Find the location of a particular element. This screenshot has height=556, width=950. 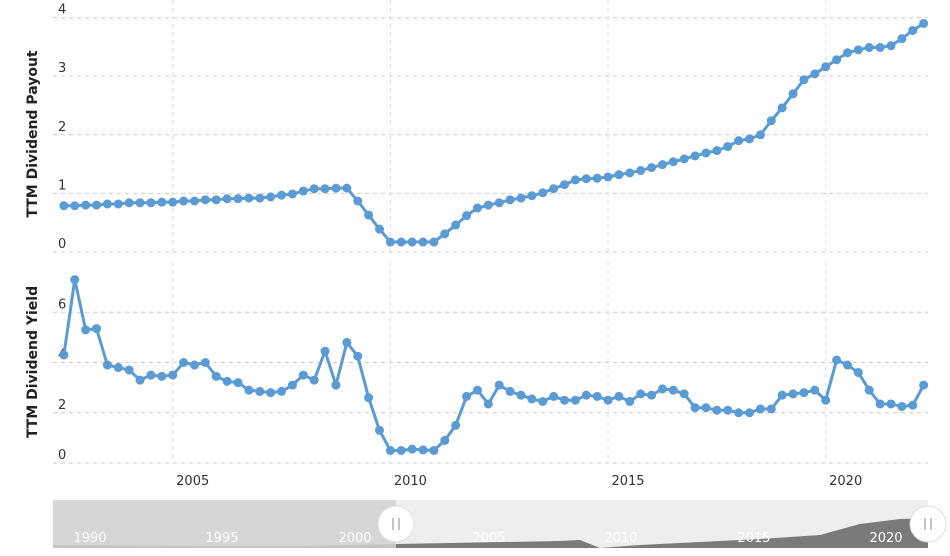

y-tick-label: 2 is located at coordinates (62, 127).